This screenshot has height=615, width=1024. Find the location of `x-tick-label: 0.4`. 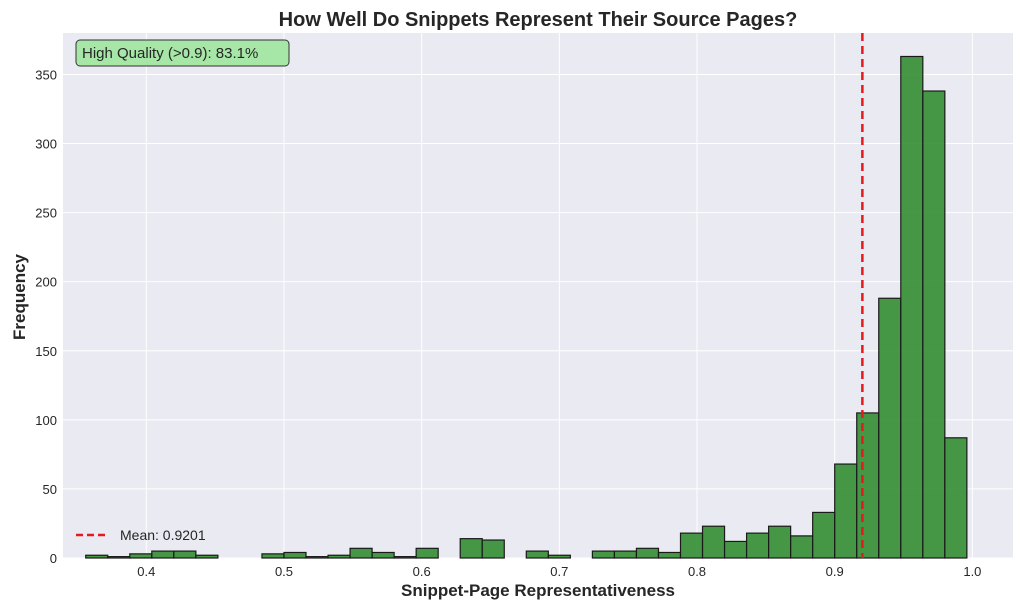

x-tick-label: 0.4 is located at coordinates (146, 571).